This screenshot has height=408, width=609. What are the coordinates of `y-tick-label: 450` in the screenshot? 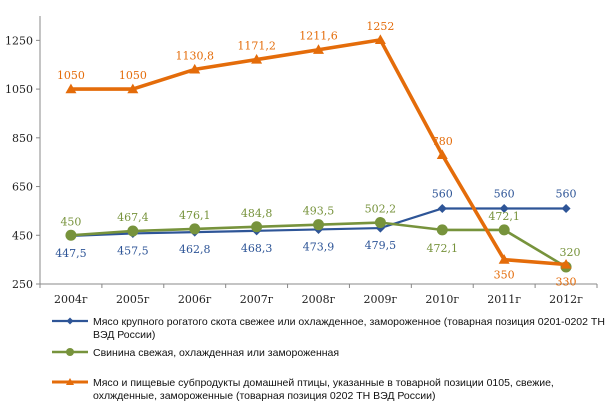 It's located at (22, 235).